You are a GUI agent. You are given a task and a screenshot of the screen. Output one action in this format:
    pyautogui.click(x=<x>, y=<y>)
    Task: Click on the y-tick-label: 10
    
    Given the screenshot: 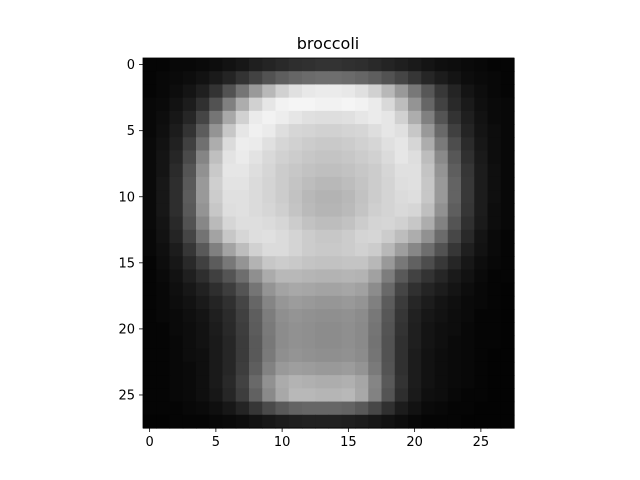 What is the action you would take?
    pyautogui.click(x=126, y=197)
    